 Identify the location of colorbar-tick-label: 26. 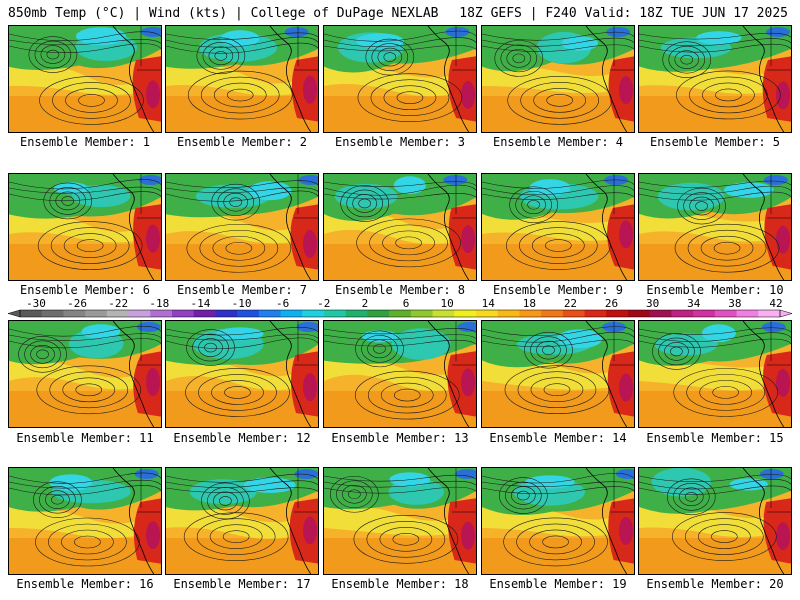
(611, 303).